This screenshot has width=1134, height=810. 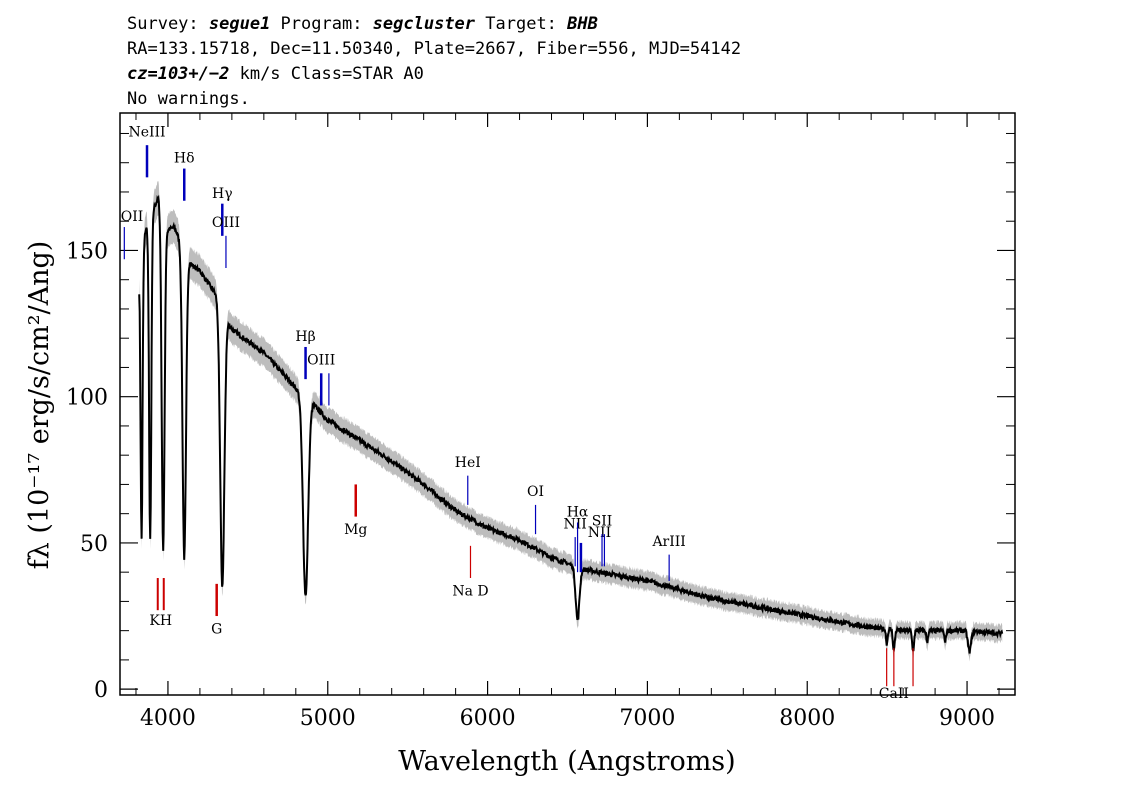 I want to click on line-label-18: Na D, so click(x=470, y=592).